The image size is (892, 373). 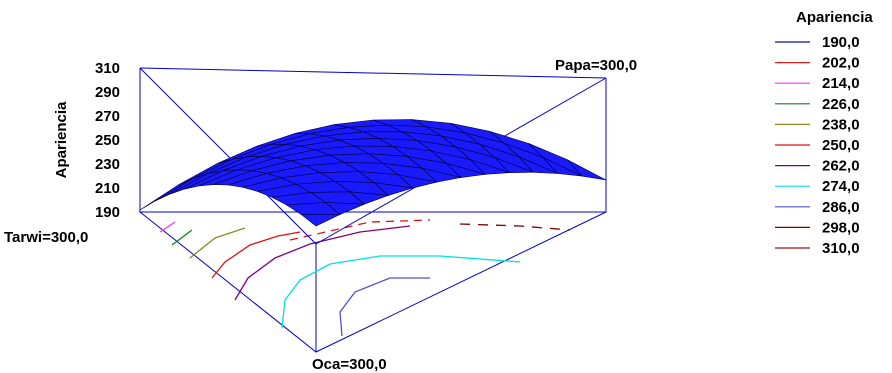 I want to click on legend-label: 250,0, so click(x=841, y=145).